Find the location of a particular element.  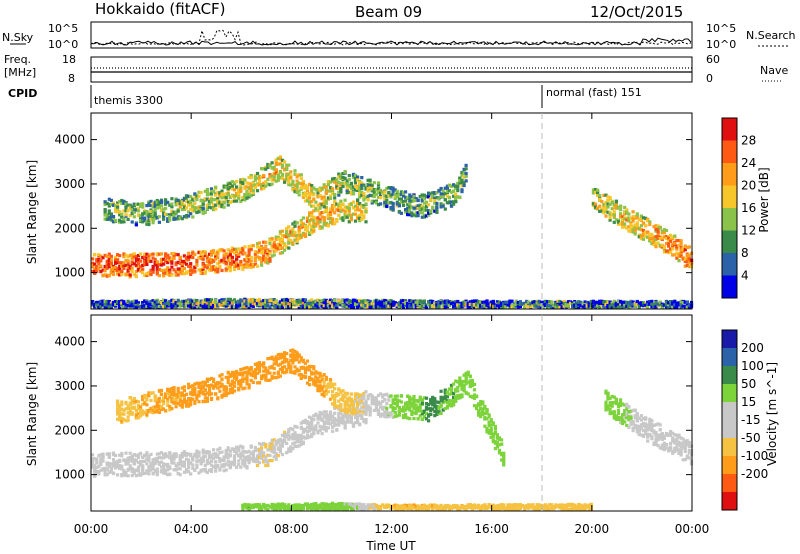

freq-panel-frame is located at coordinates (391, 69).